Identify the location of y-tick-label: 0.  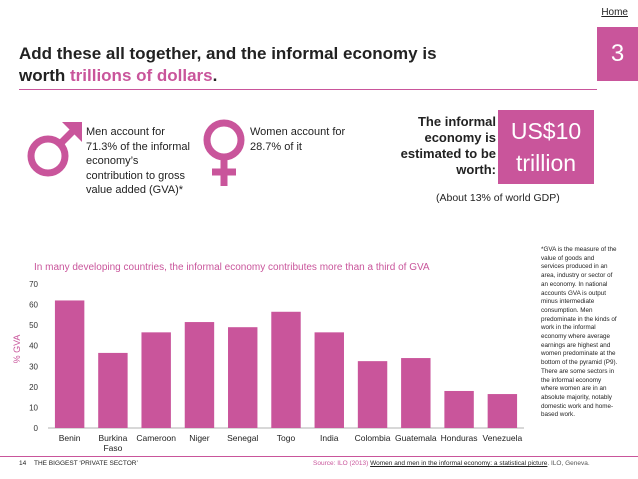
(36, 428).